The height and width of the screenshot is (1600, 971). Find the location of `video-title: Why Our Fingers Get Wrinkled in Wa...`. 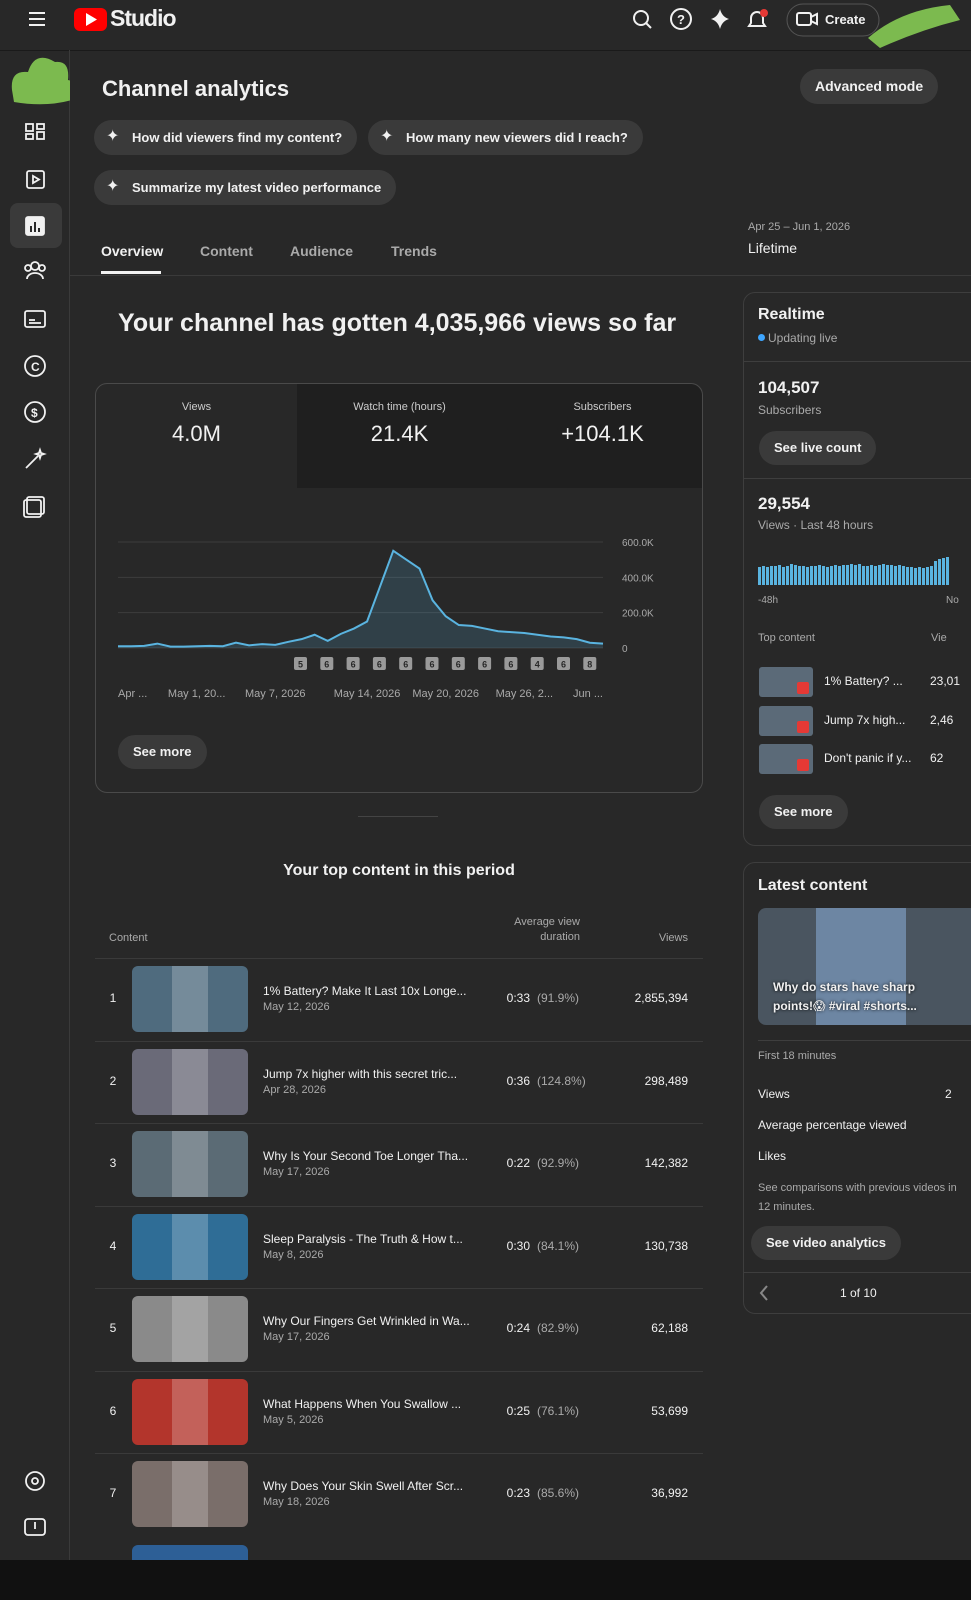

video-title: Why Our Fingers Get Wrinkled in Wa... is located at coordinates (366, 1321).